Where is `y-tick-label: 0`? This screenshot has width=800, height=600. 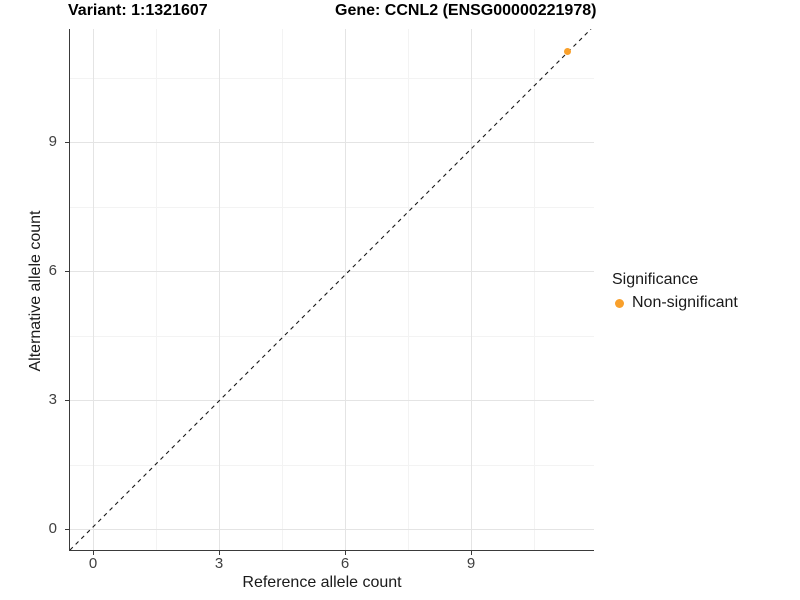
y-tick-label: 0 is located at coordinates (52, 528).